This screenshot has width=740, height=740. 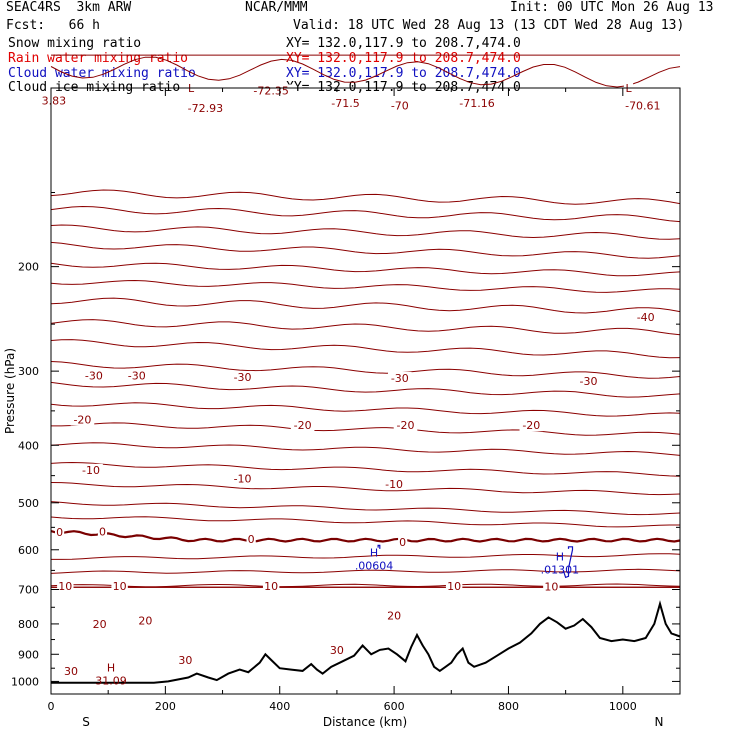 I want to click on x-tick-label: 0, so click(x=51, y=706).